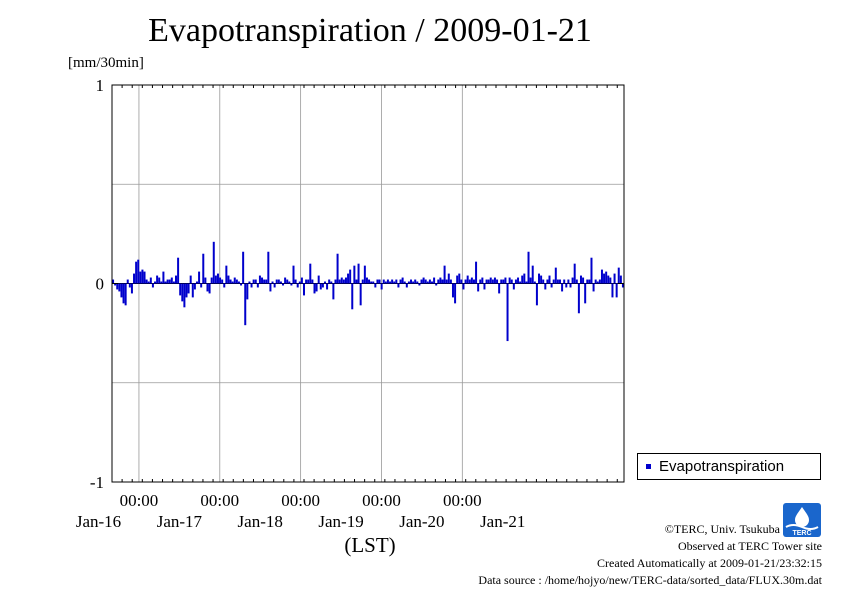 The width and height of the screenshot is (842, 595). What do you see at coordinates (100, 85) in the screenshot?
I see `y-tick-label: 1` at bounding box center [100, 85].